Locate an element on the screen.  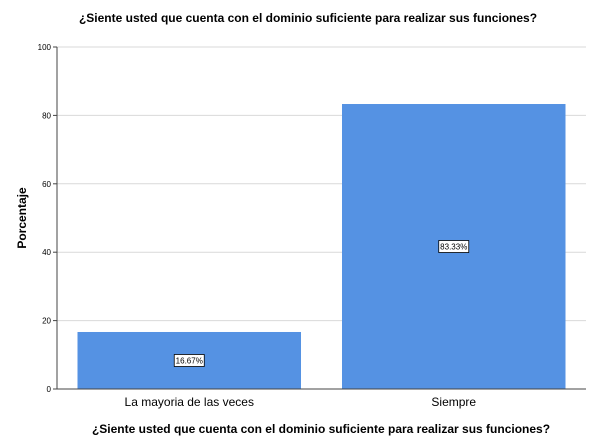
y-axis-ticks: 0 20 40 60 80 100 is located at coordinates (47, 218).